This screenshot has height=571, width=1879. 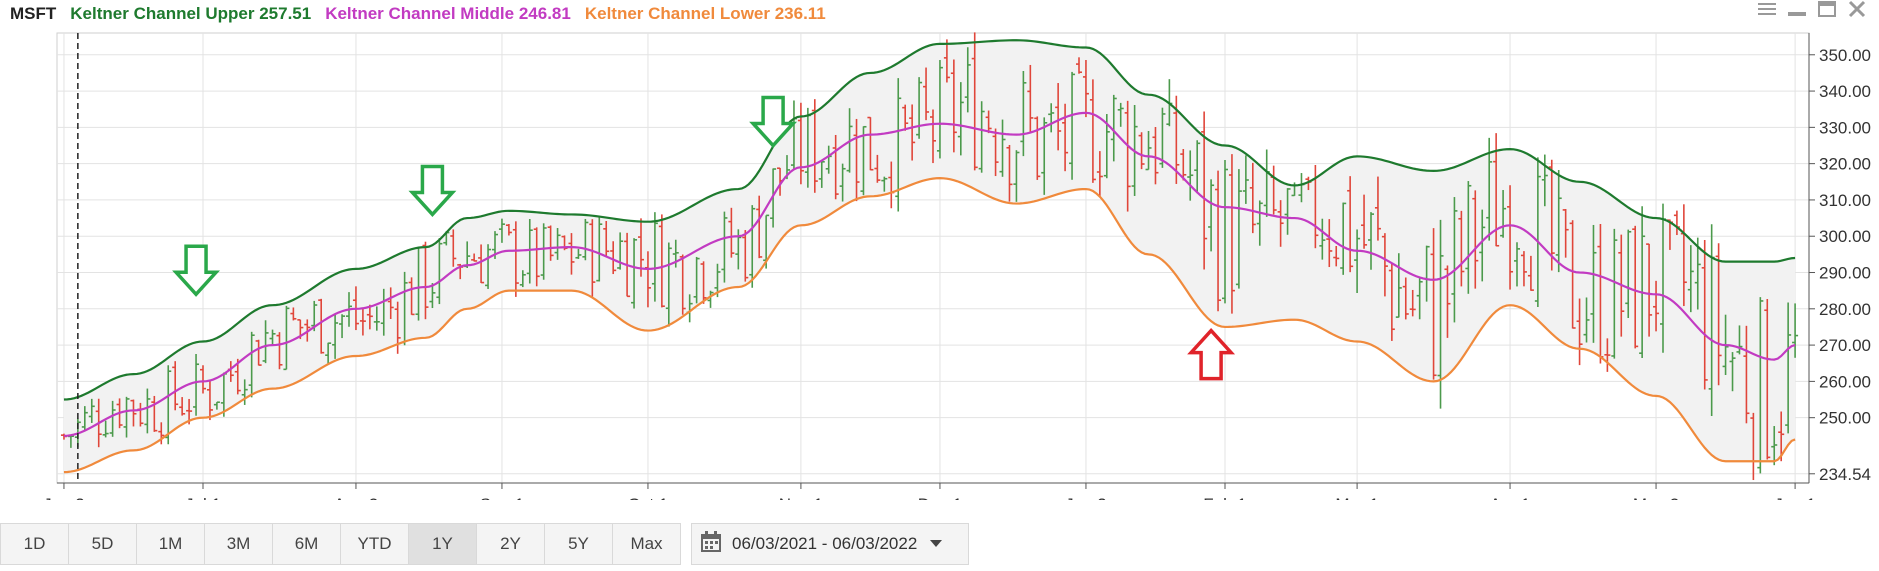 I want to click on range-button-1y: 1Y, so click(x=442, y=544).